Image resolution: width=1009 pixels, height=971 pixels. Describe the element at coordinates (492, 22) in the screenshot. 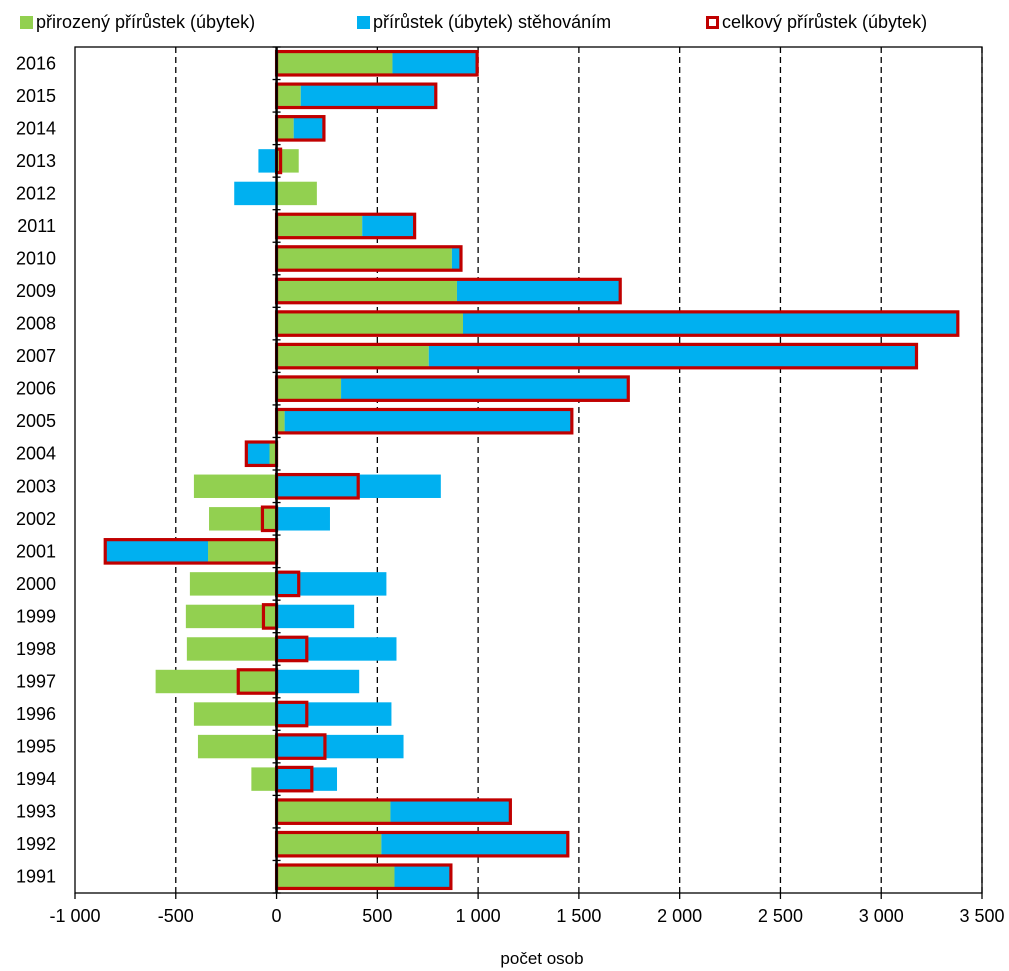

I see `legend-label: přírůstek (úbytek) stěhováním` at that location.